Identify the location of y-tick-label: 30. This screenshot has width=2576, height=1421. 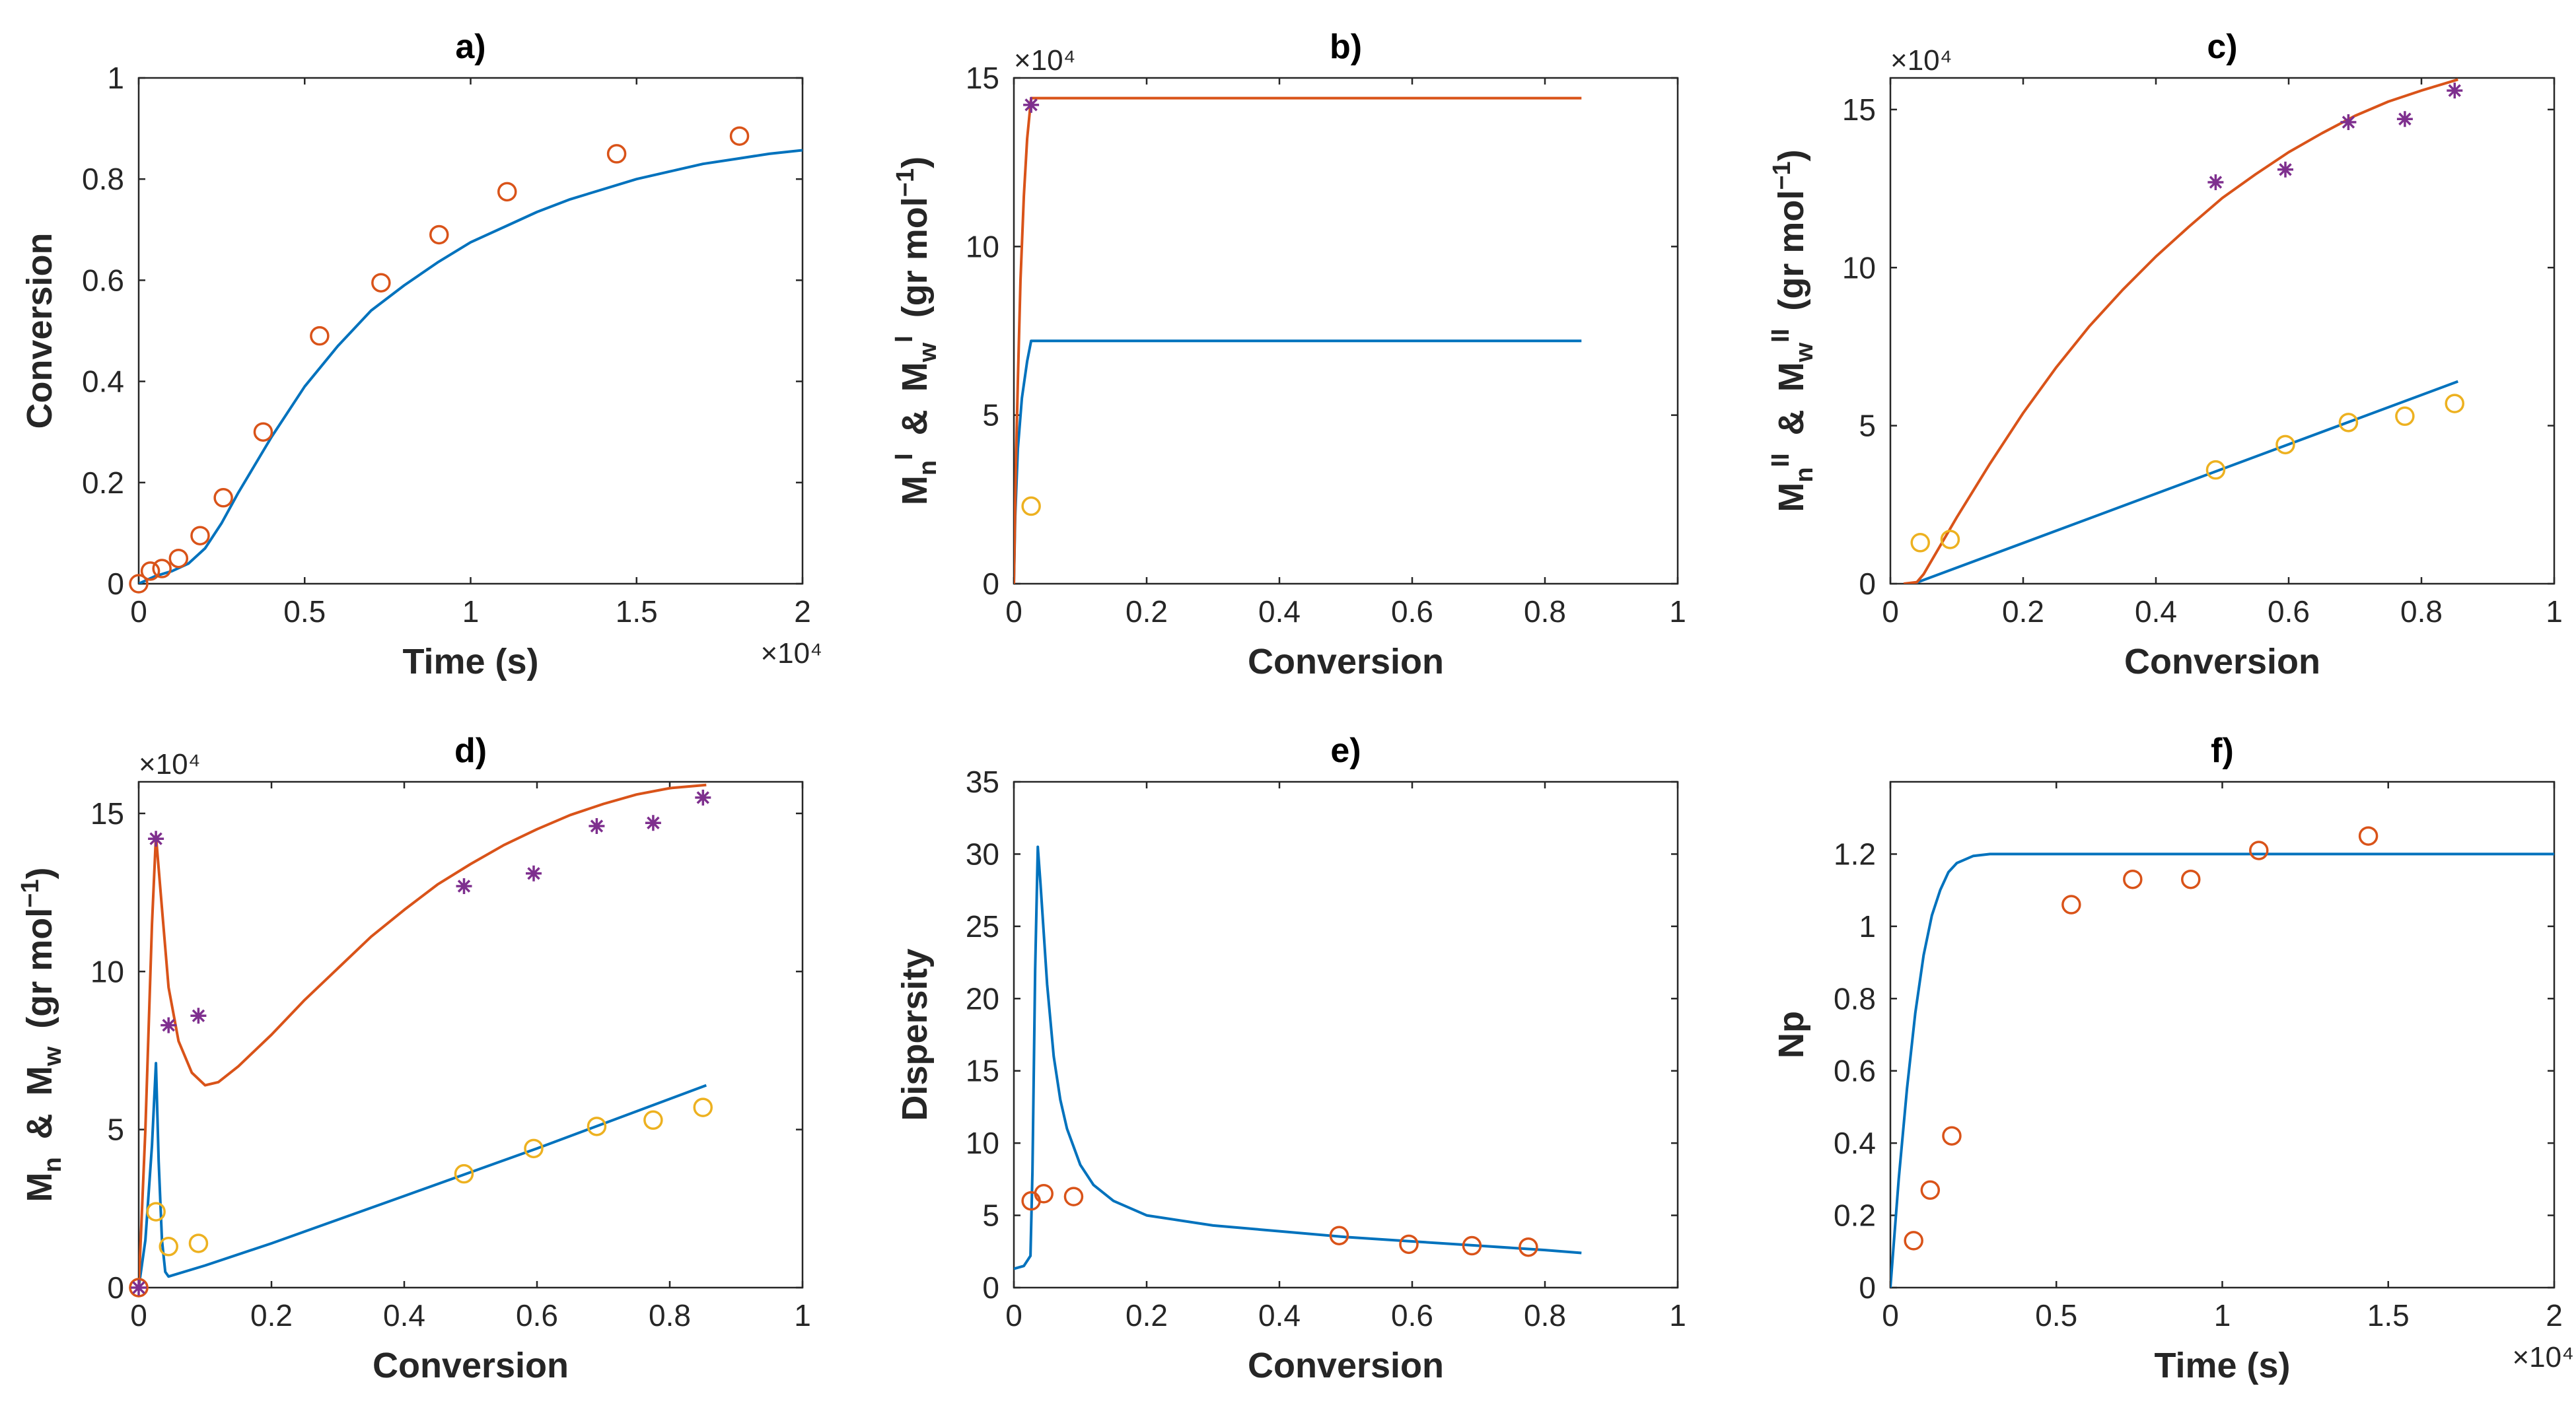
(983, 854).